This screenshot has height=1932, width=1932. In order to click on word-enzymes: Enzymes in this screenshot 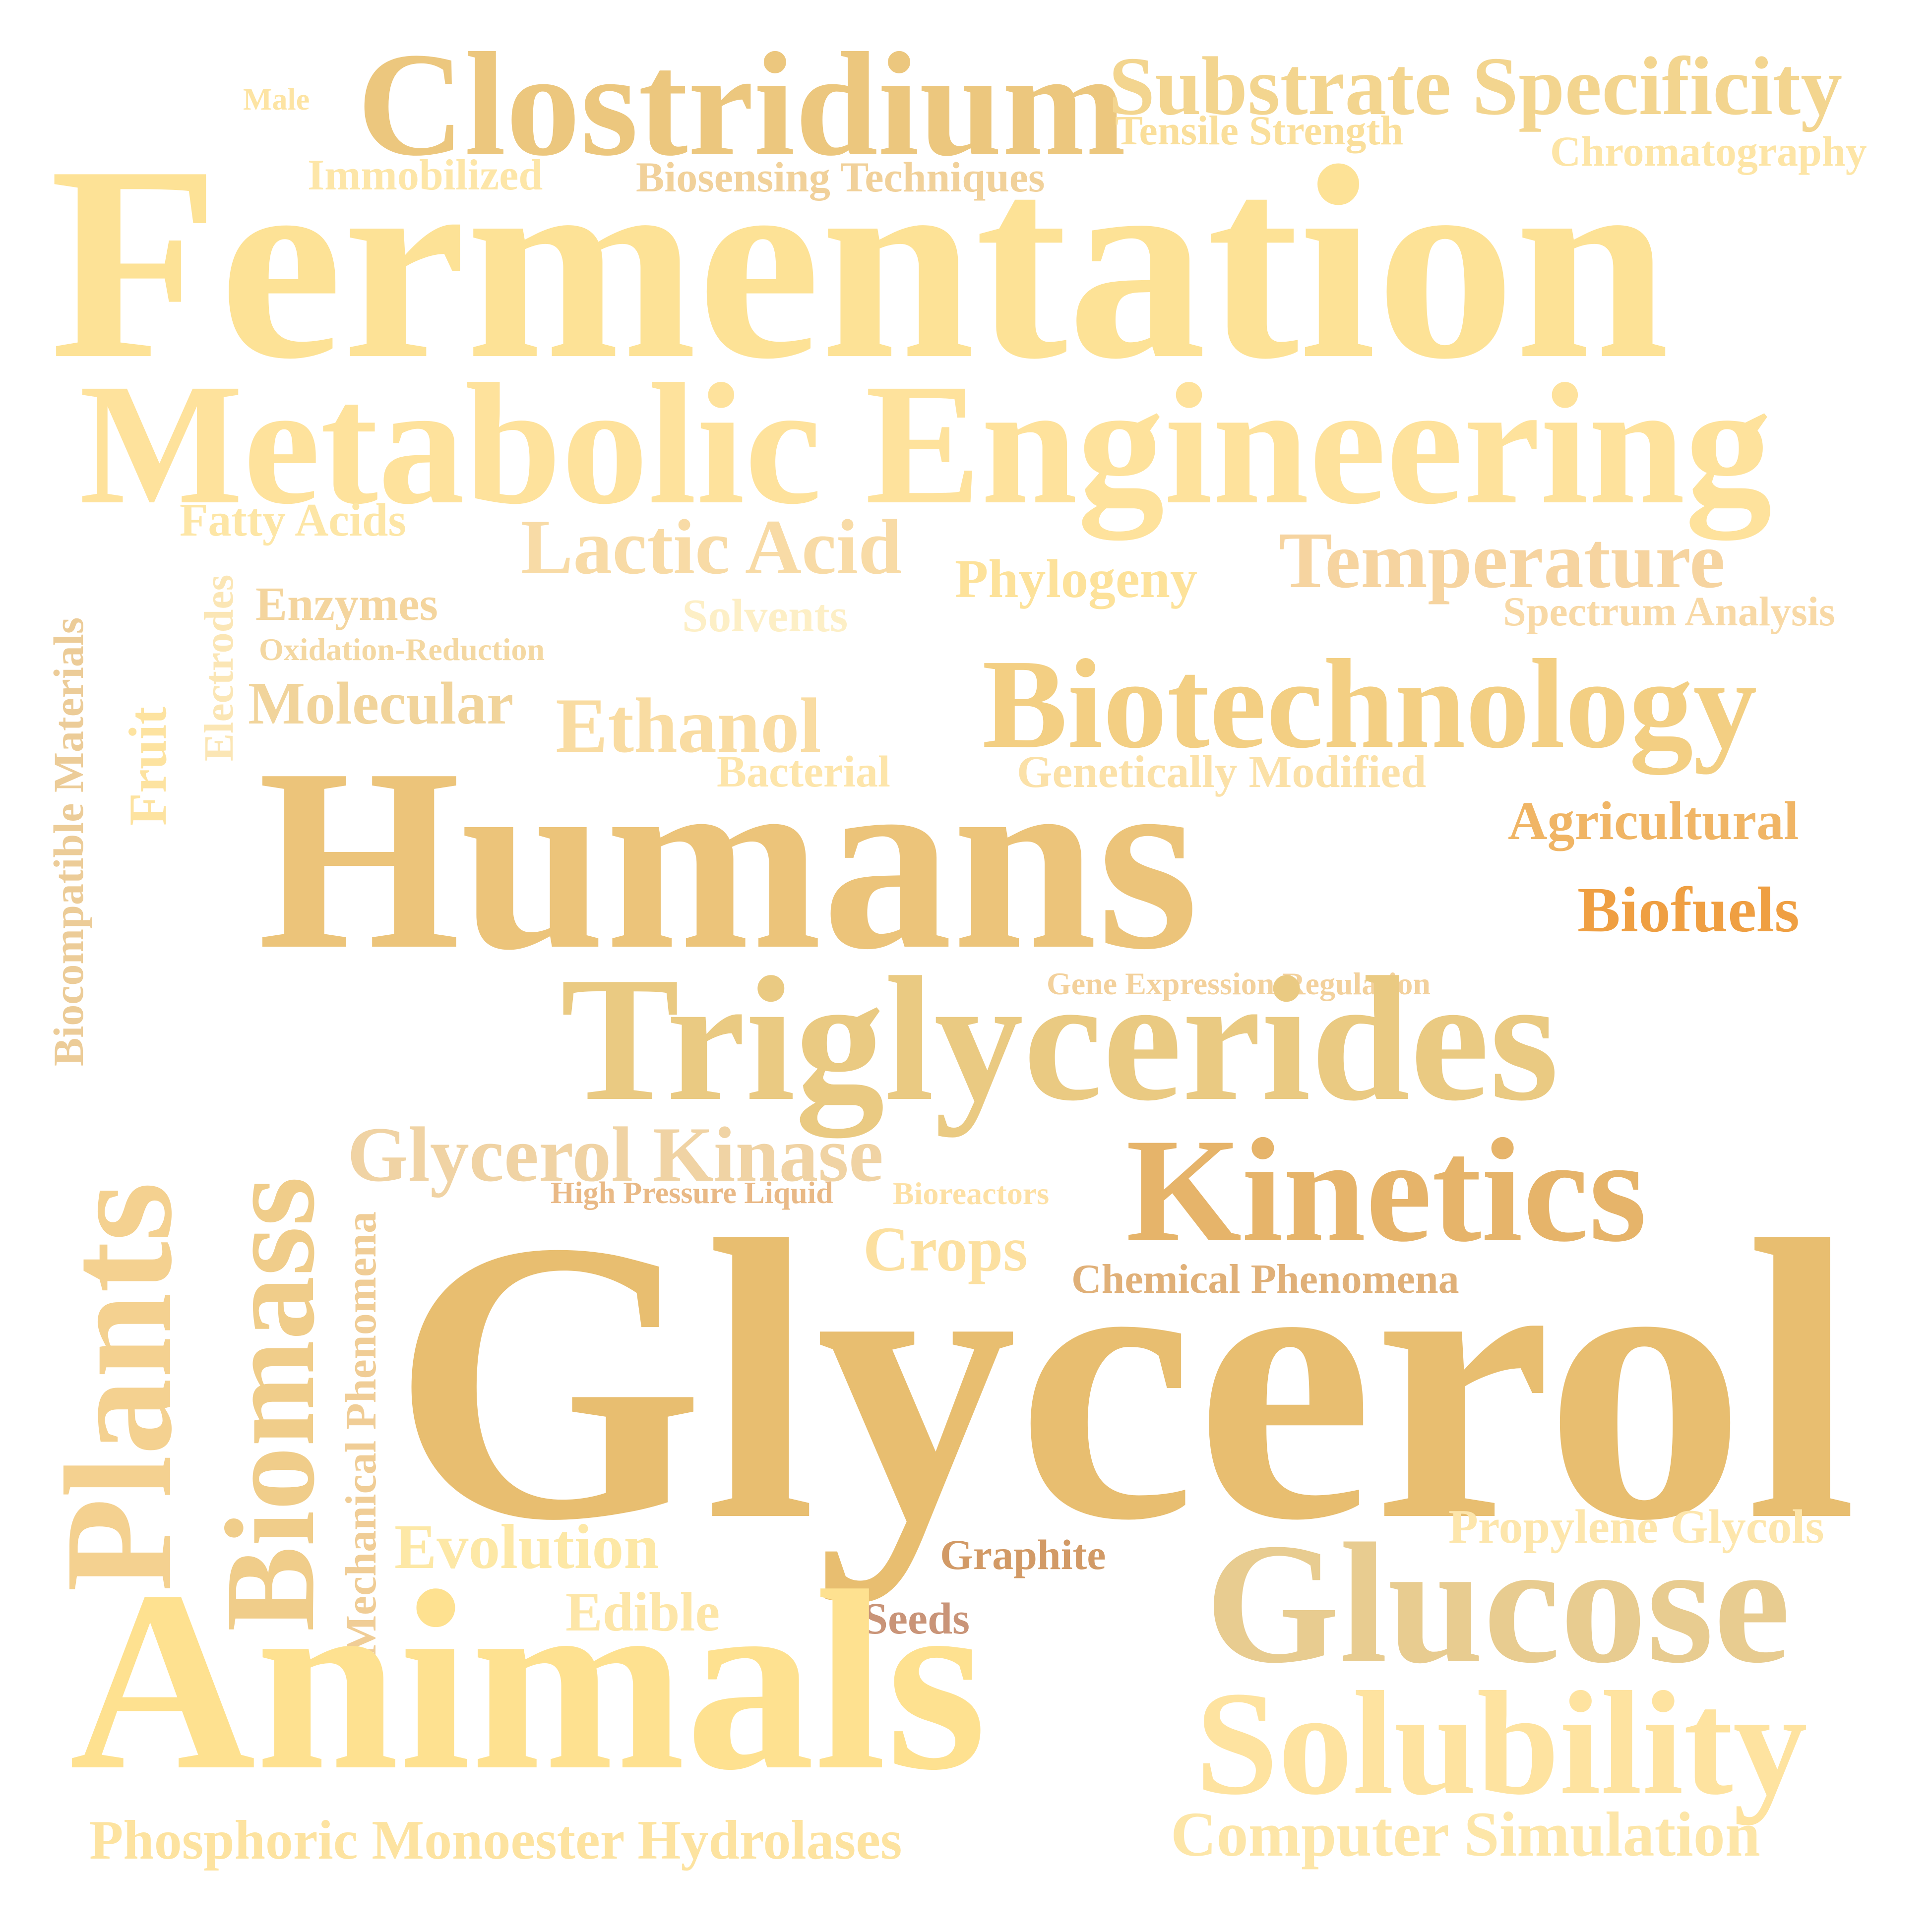, I will do `click(346, 603)`.